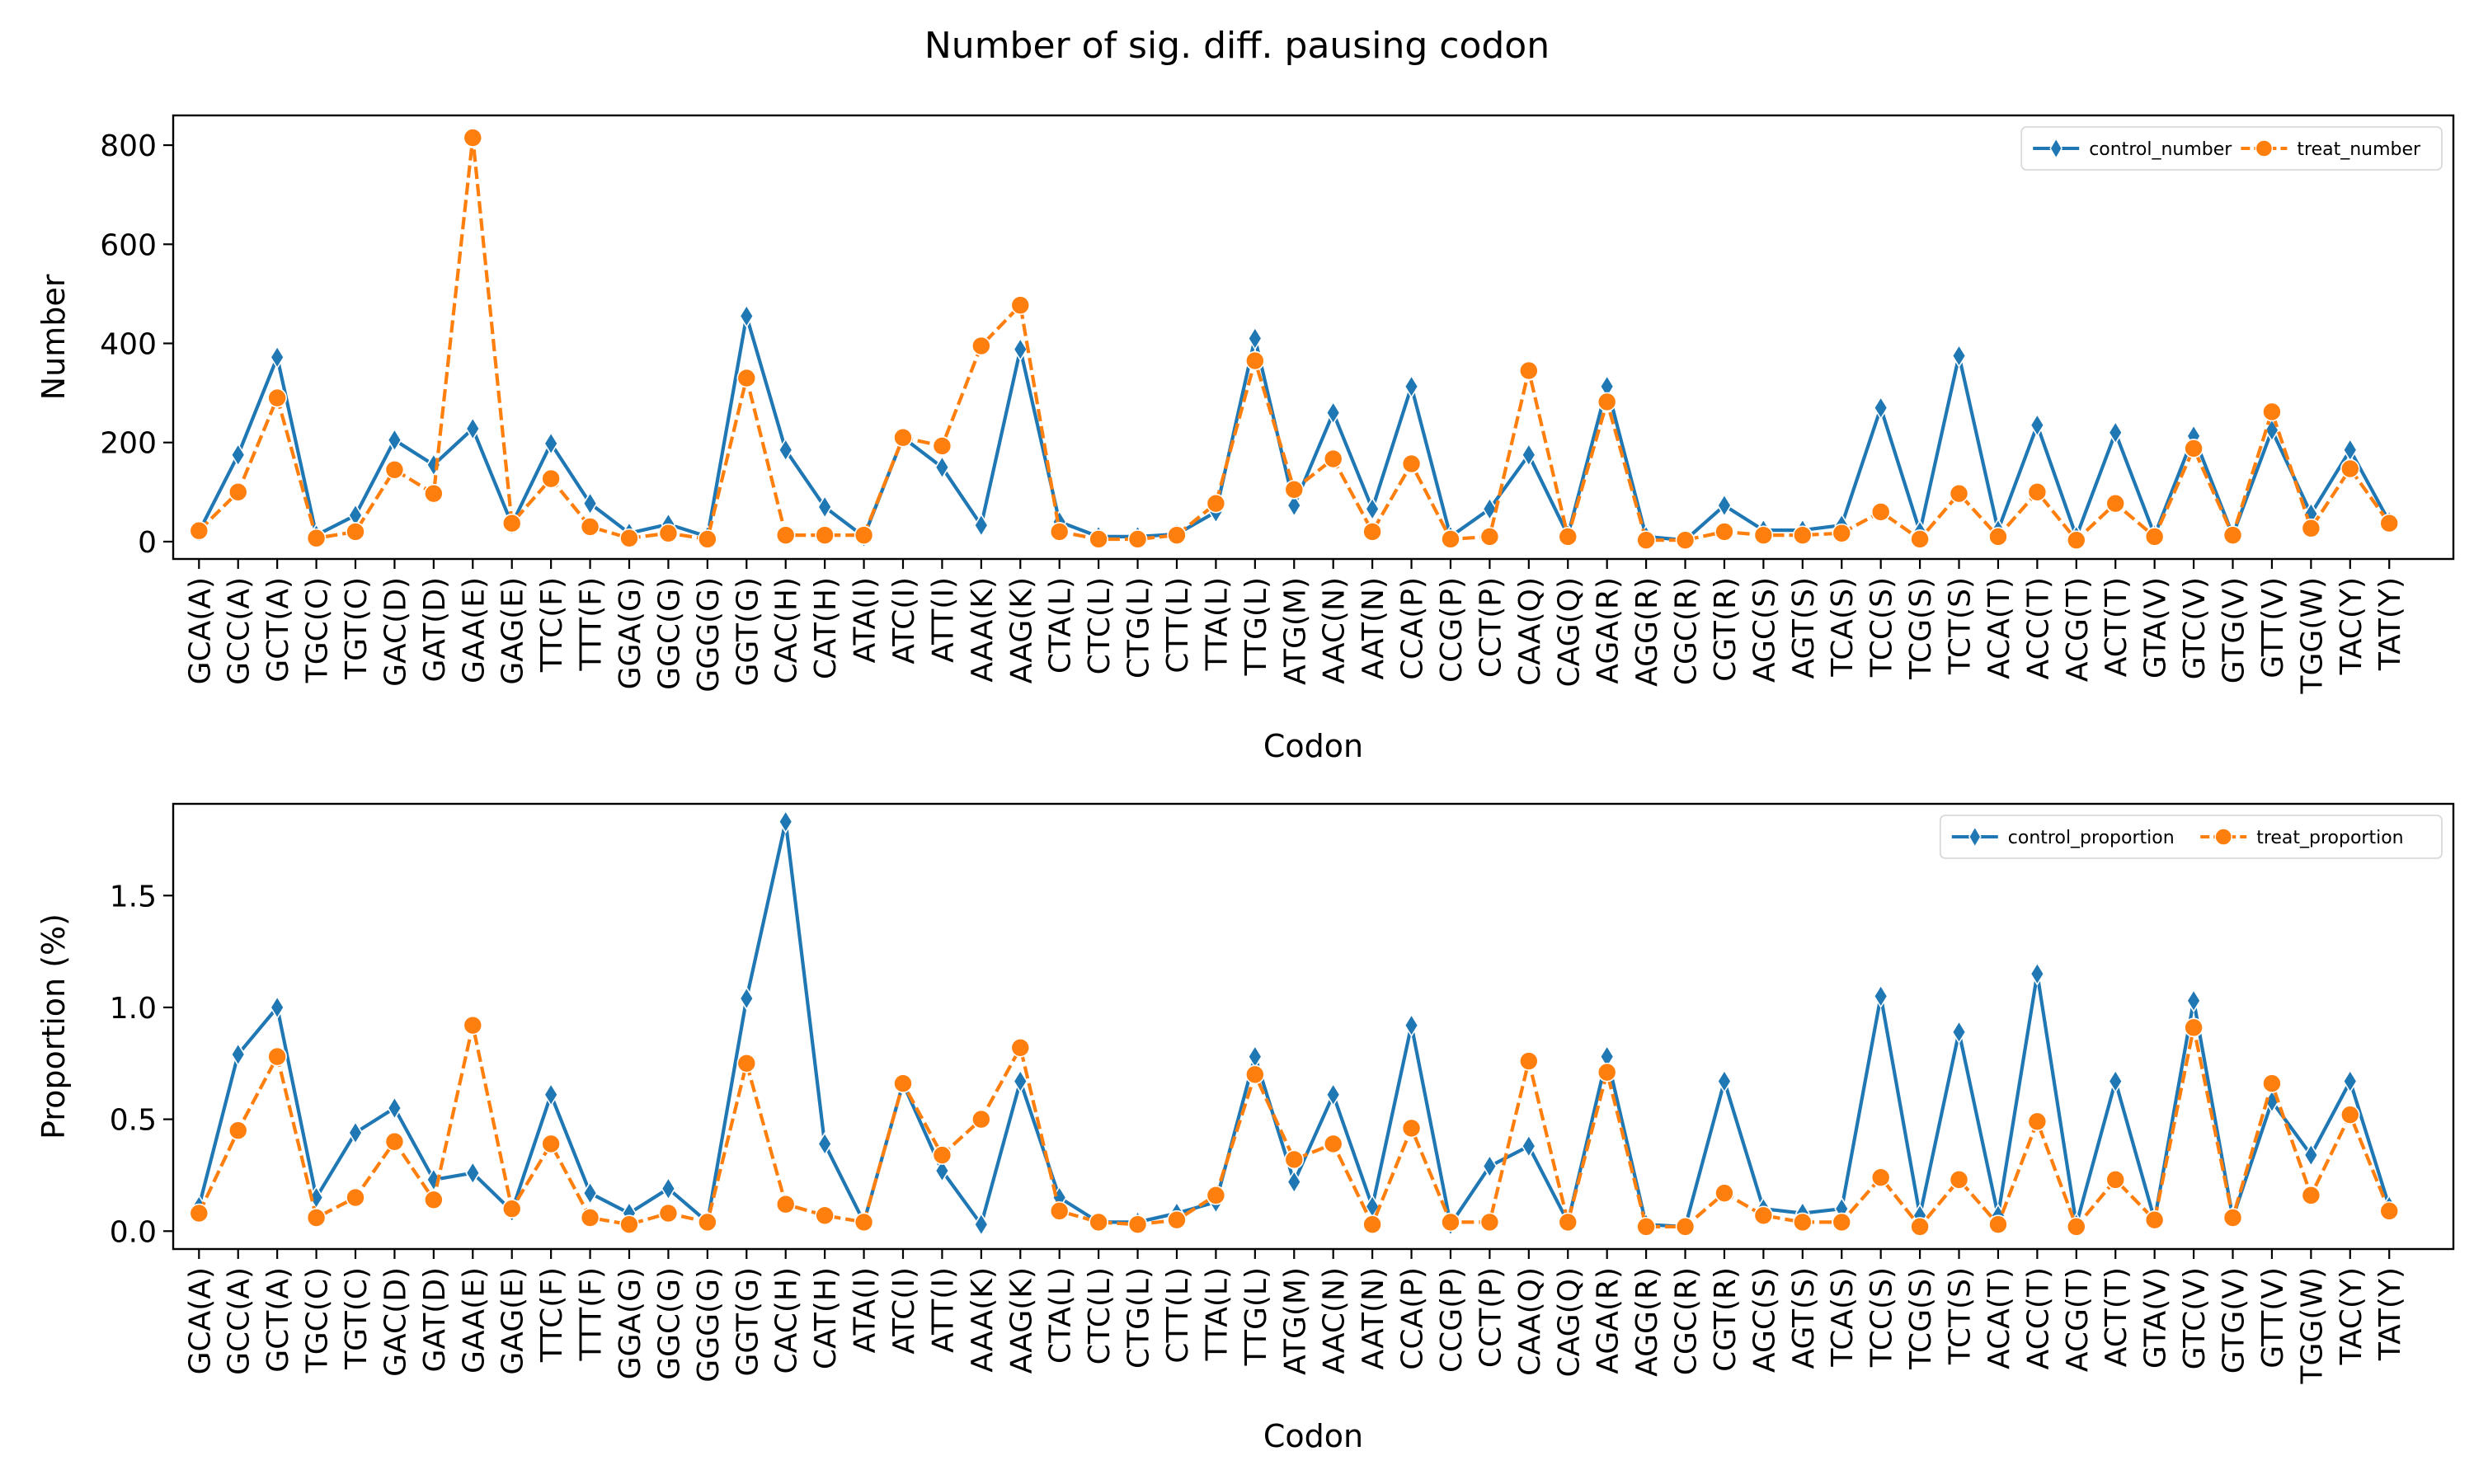  What do you see at coordinates (435, 1320) in the screenshot?
I see `x-tick-label: GAT(D)` at bounding box center [435, 1320].